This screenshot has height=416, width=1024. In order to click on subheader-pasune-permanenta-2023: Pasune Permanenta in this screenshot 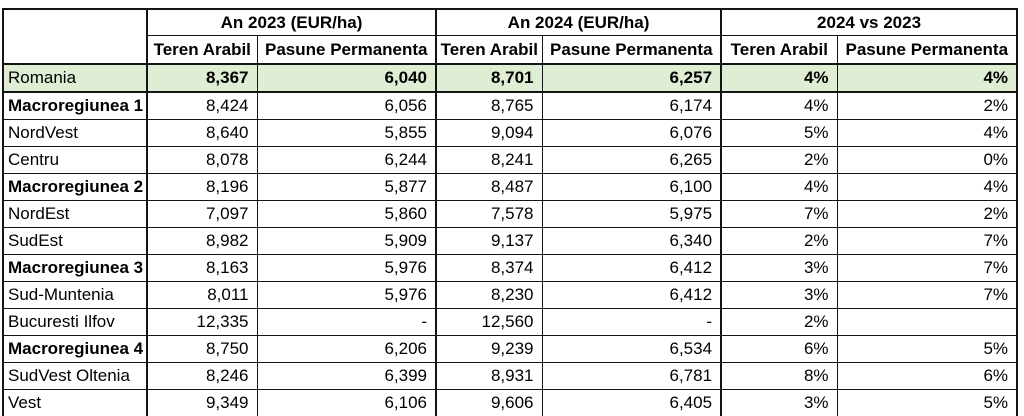, I will do `click(347, 50)`.